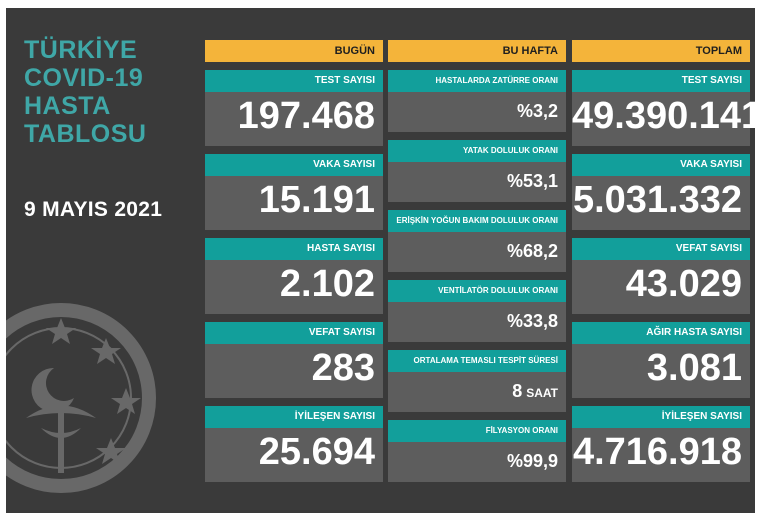  What do you see at coordinates (661, 51) in the screenshot?
I see `total-header: TOPLAM` at bounding box center [661, 51].